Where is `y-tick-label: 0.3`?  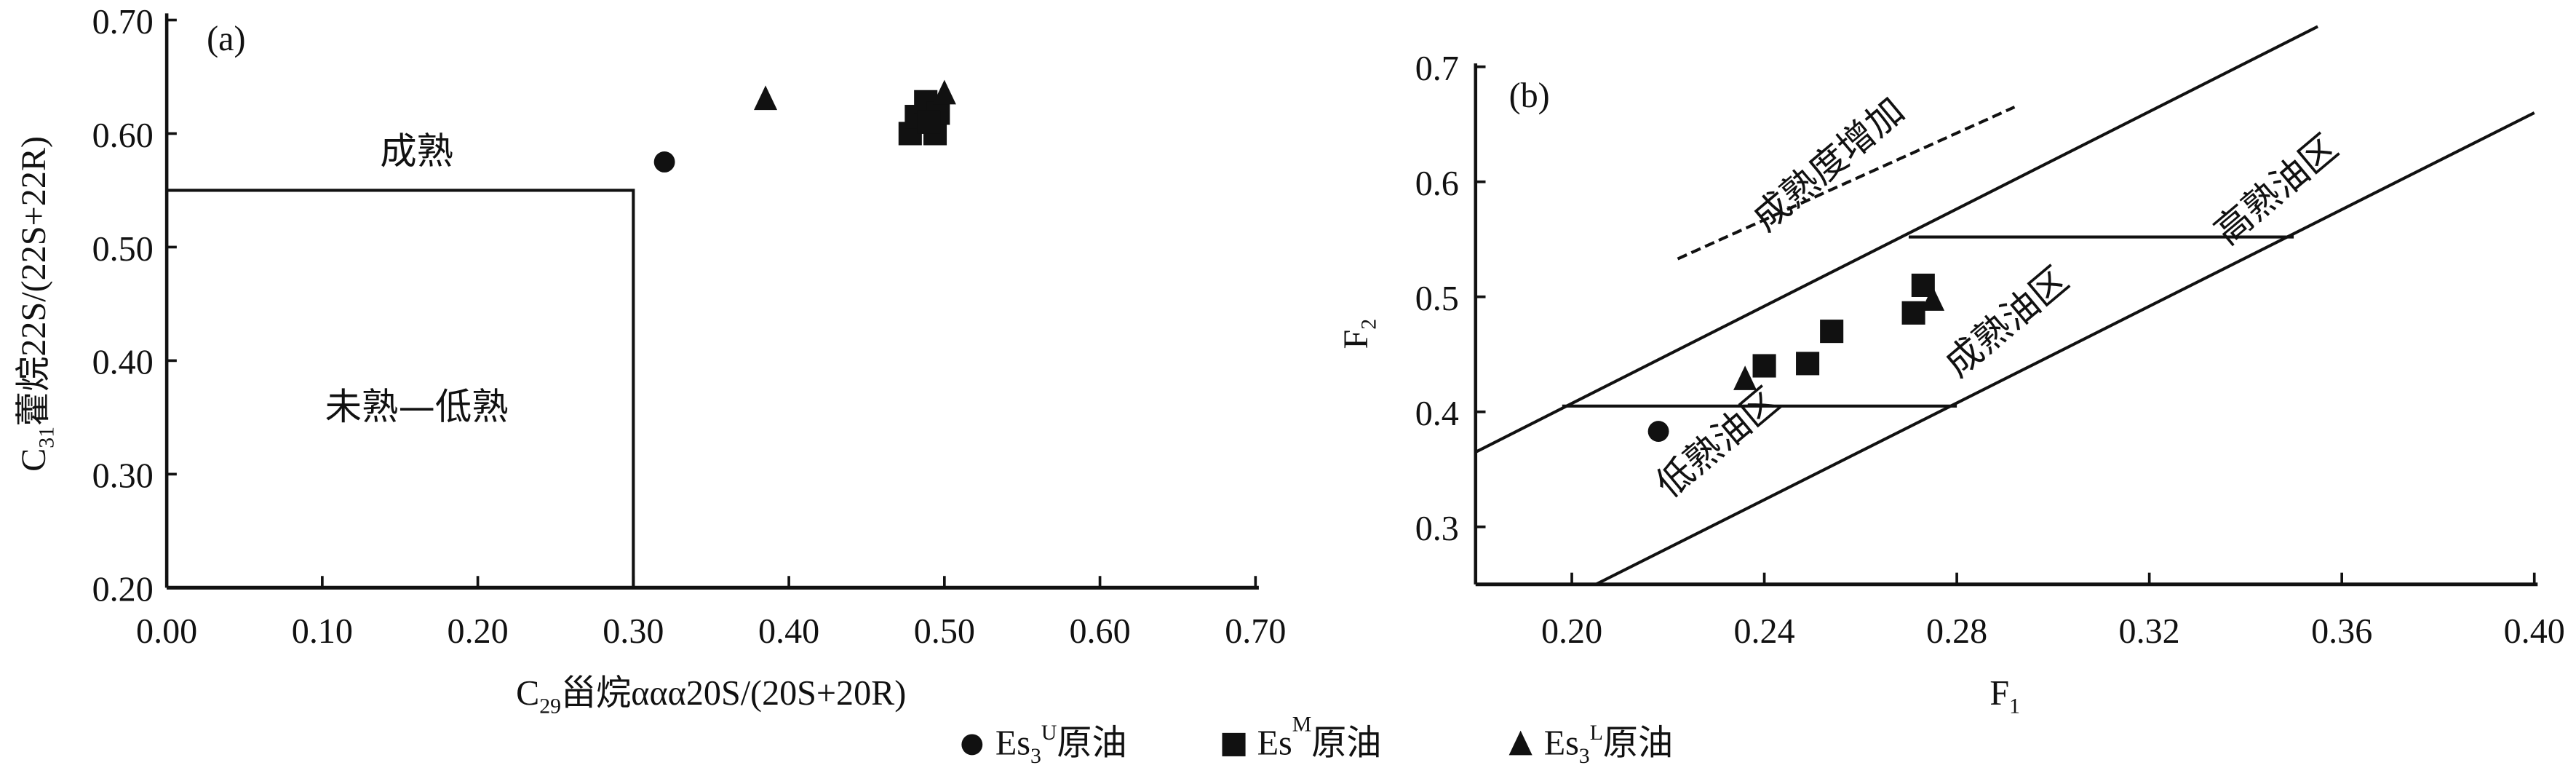 y-tick-label: 0.3 is located at coordinates (1437, 529).